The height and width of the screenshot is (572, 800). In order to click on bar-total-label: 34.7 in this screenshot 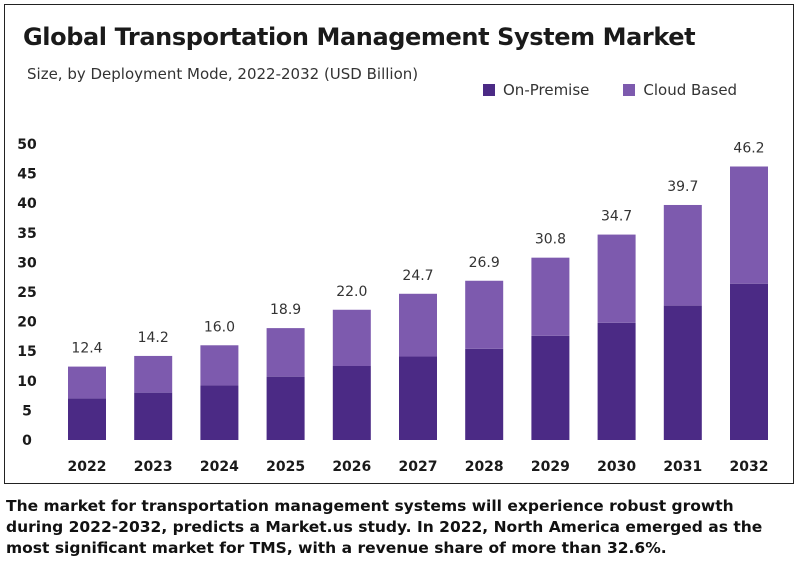, I will do `click(616, 217)`.